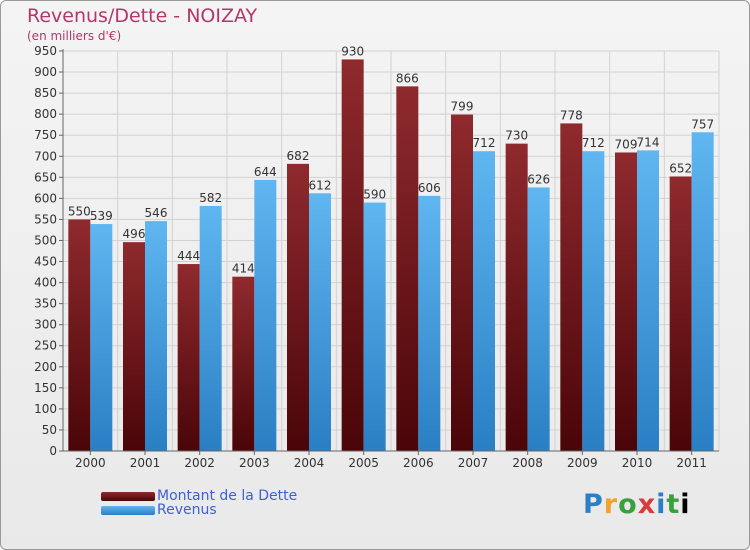 This screenshot has height=550, width=750. What do you see at coordinates (680, 168) in the screenshot?
I see `data-label-debt: 652` at bounding box center [680, 168].